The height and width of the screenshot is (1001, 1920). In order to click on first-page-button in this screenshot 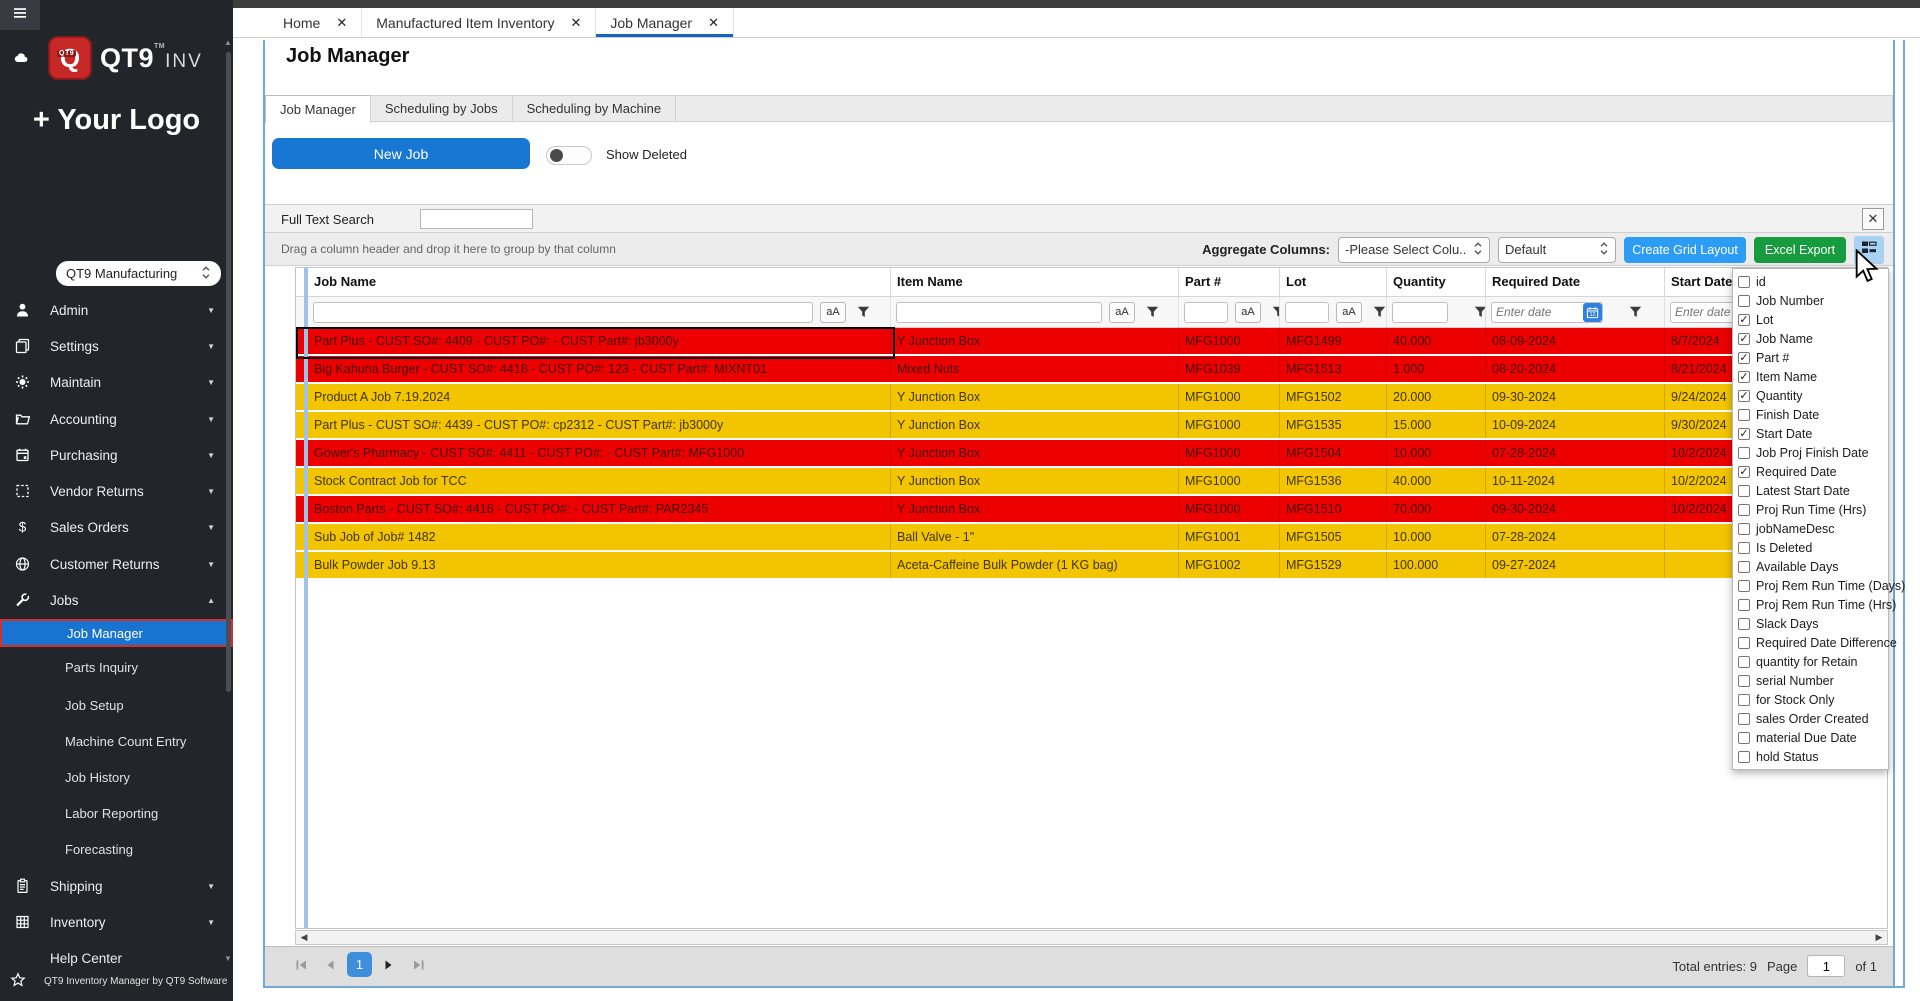, I will do `click(301, 965)`.